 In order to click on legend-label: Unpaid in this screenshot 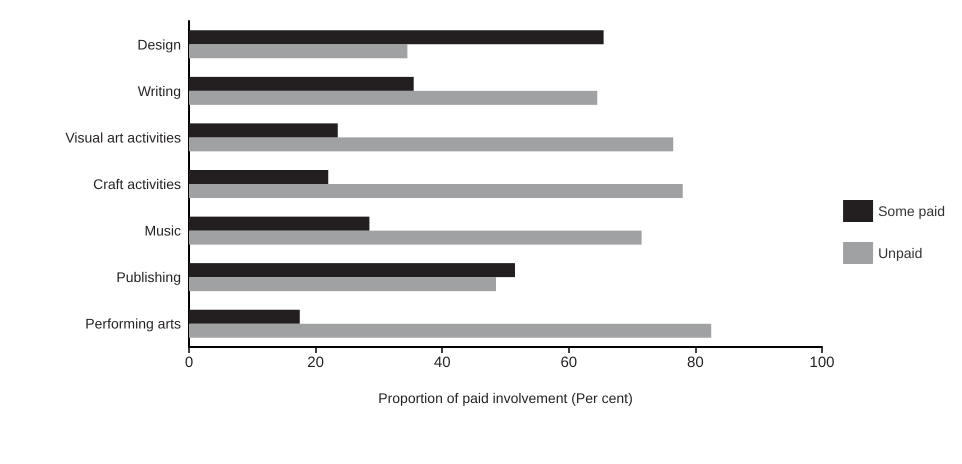, I will do `click(900, 253)`.